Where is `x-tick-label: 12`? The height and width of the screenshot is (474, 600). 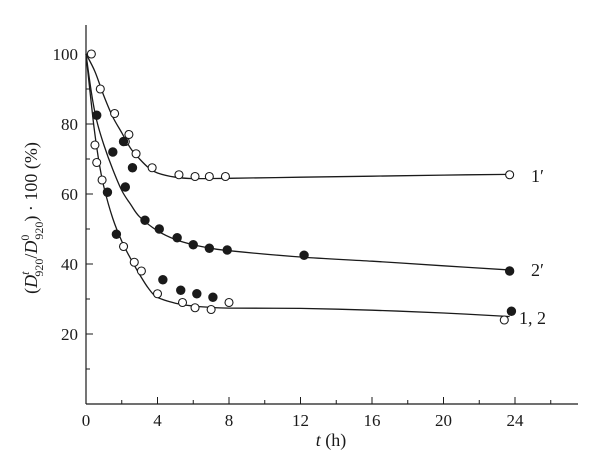 x-tick-label: 12 is located at coordinates (300, 420).